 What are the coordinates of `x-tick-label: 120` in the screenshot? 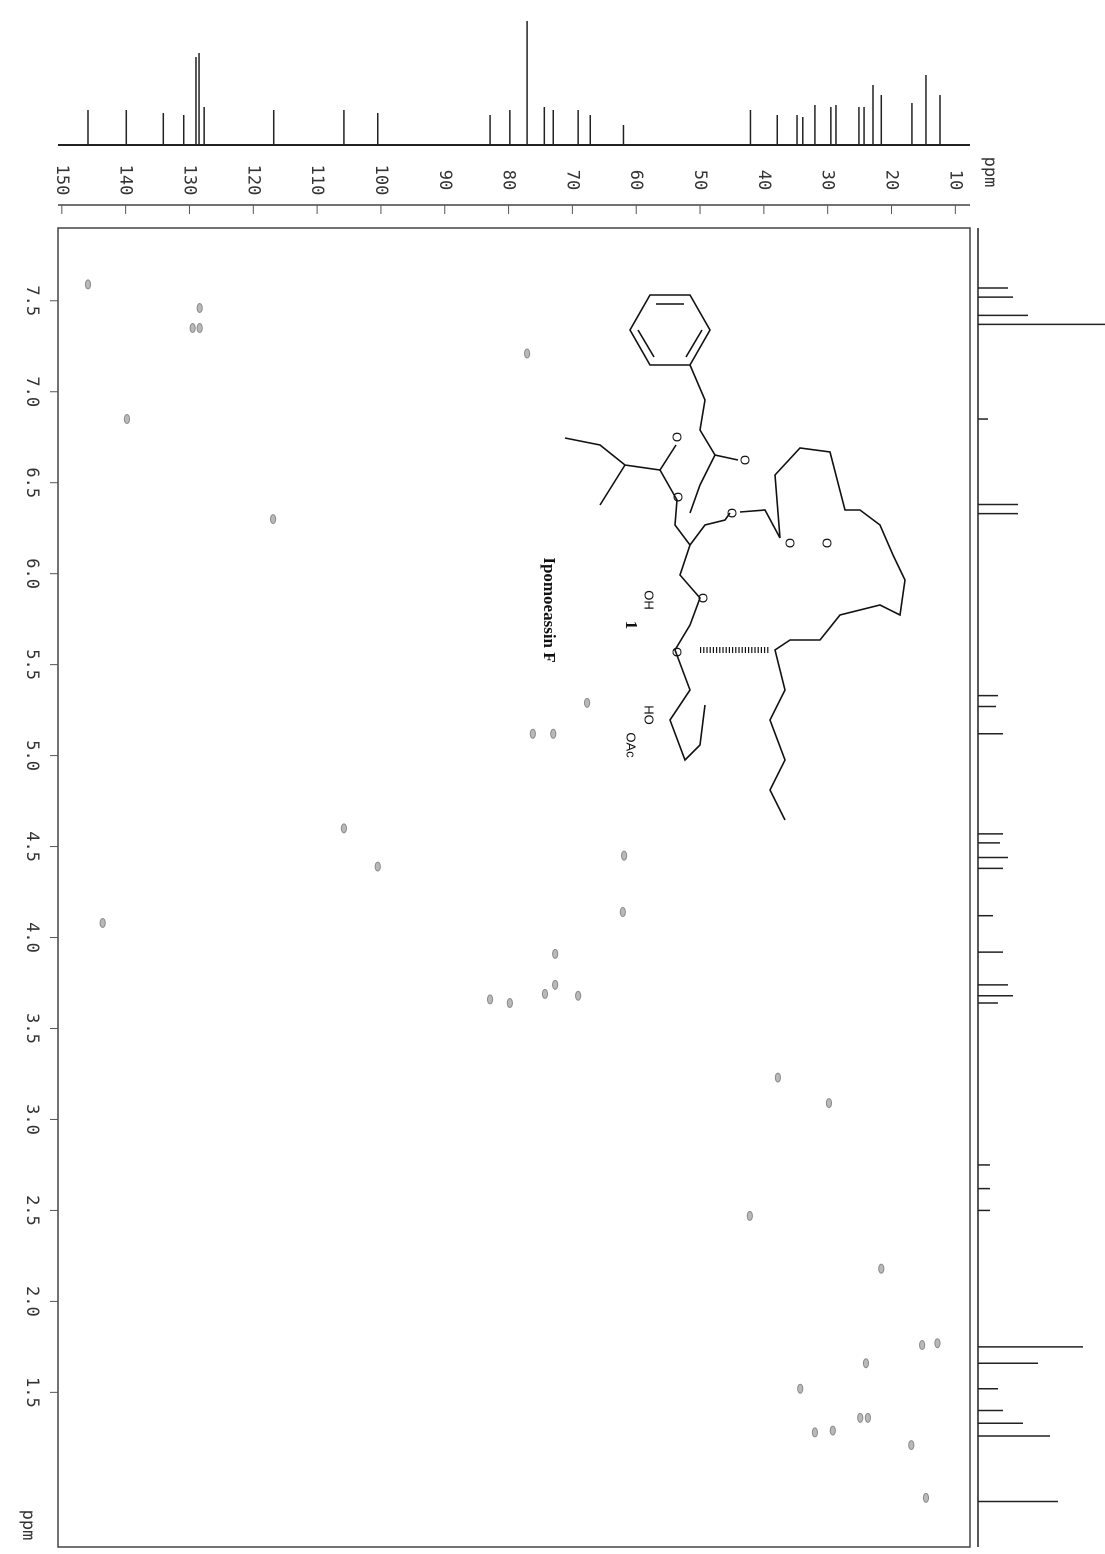 It's located at (253, 180).